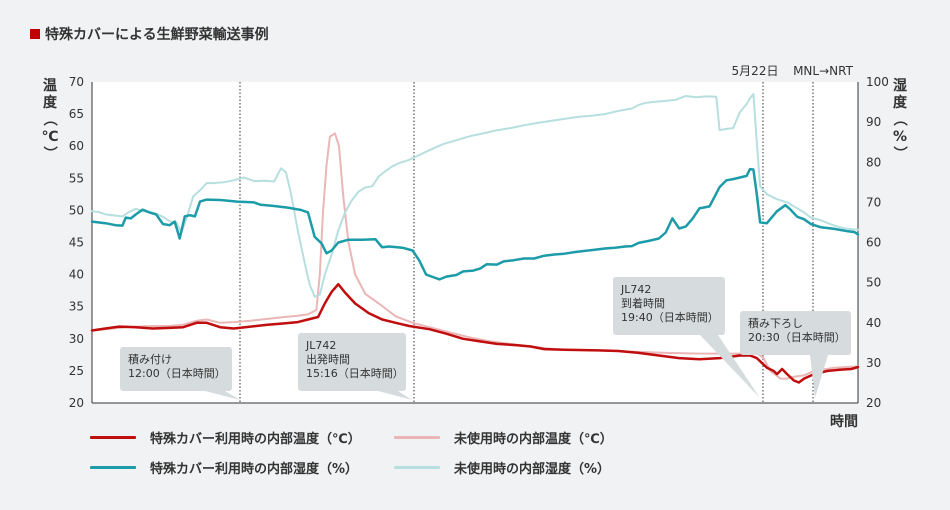 This screenshot has width=950, height=510. What do you see at coordinates (755, 71) in the screenshot?
I see `date-label: 5月22日` at bounding box center [755, 71].